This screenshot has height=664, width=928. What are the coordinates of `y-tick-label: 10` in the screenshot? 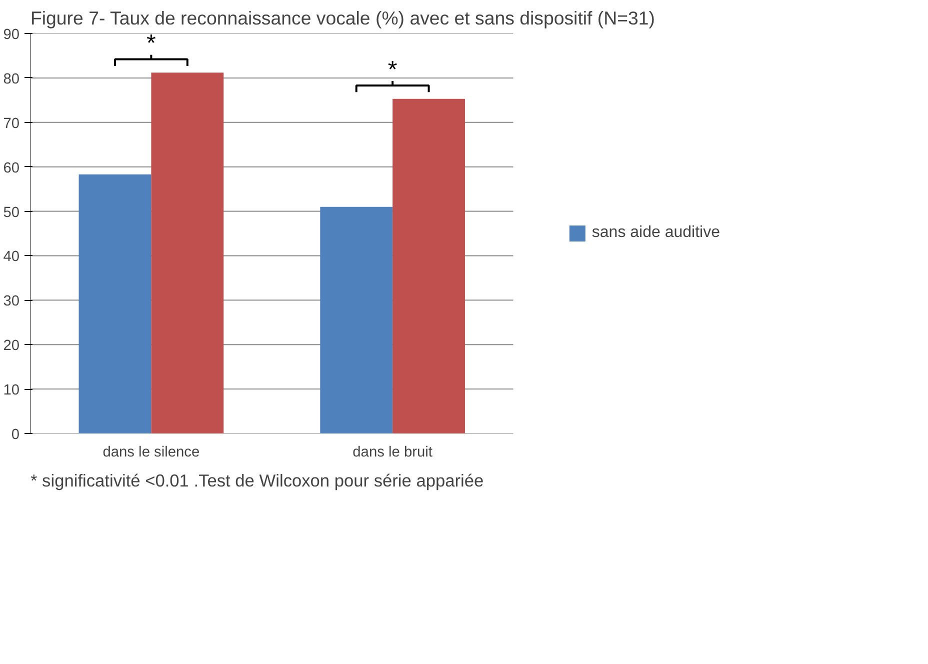 It's located at (11, 390).